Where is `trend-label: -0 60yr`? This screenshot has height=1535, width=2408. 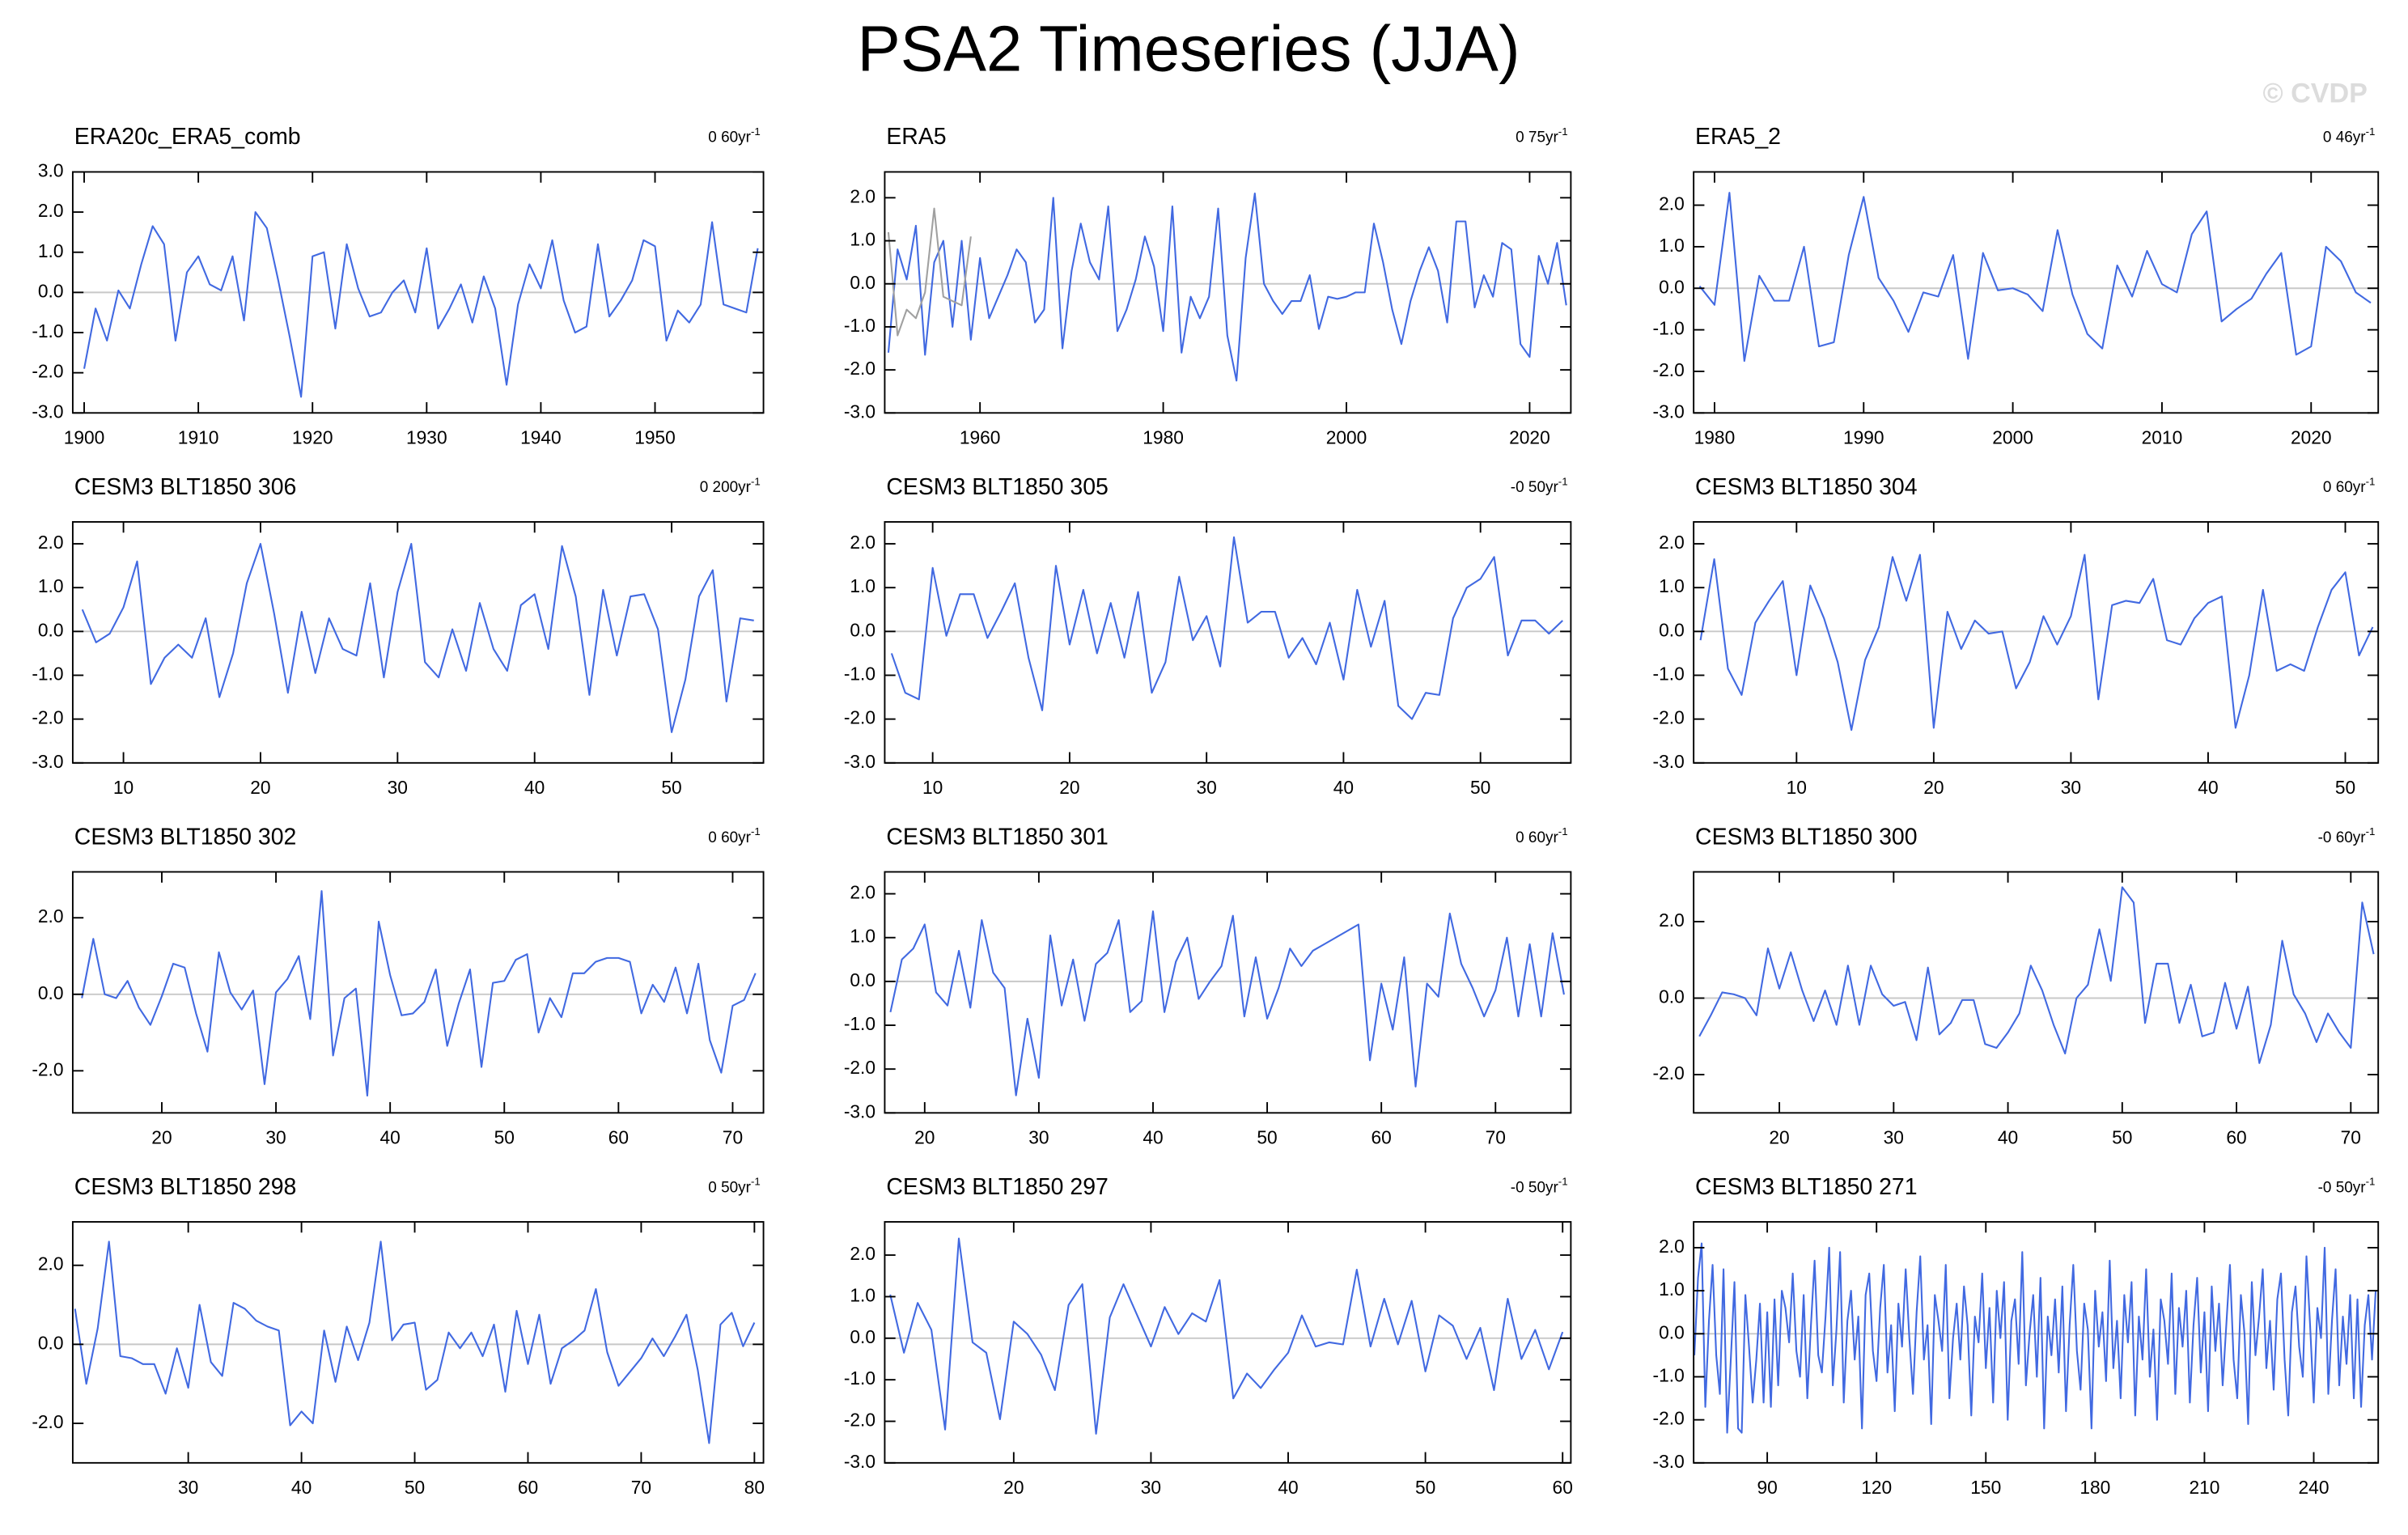 trend-label: -0 60yr is located at coordinates (2342, 837).